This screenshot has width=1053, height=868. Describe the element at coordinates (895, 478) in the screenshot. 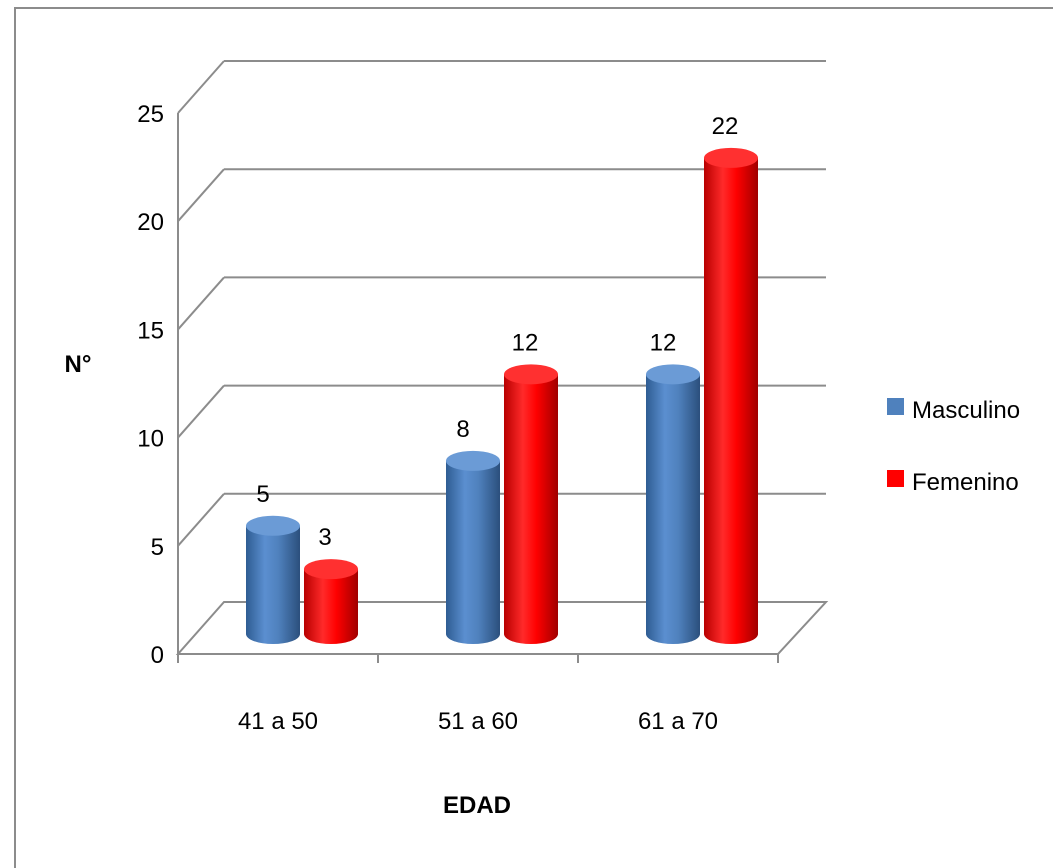

I see `legend-swatch-femenino` at that location.